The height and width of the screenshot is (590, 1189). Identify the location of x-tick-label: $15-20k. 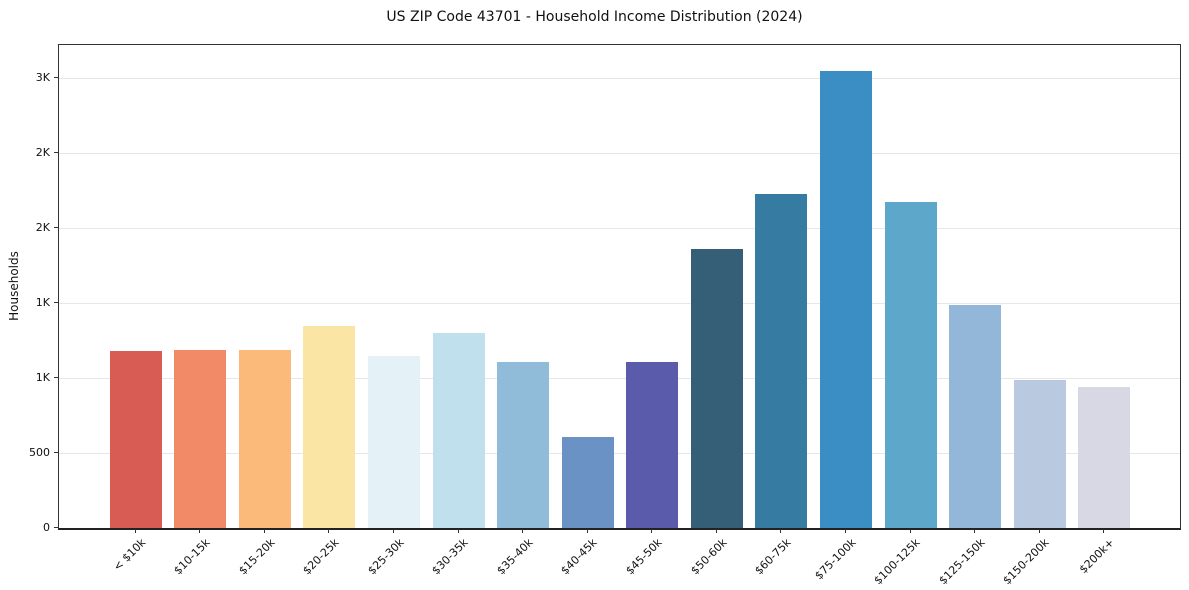
(256, 557).